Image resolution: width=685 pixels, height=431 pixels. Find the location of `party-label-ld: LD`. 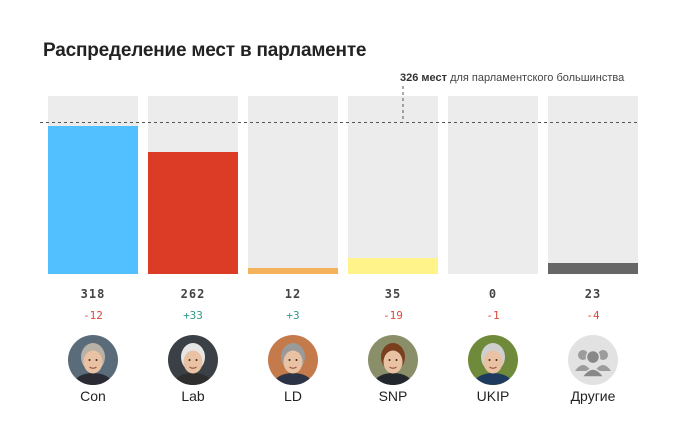

party-label-ld: LD is located at coordinates (293, 396).